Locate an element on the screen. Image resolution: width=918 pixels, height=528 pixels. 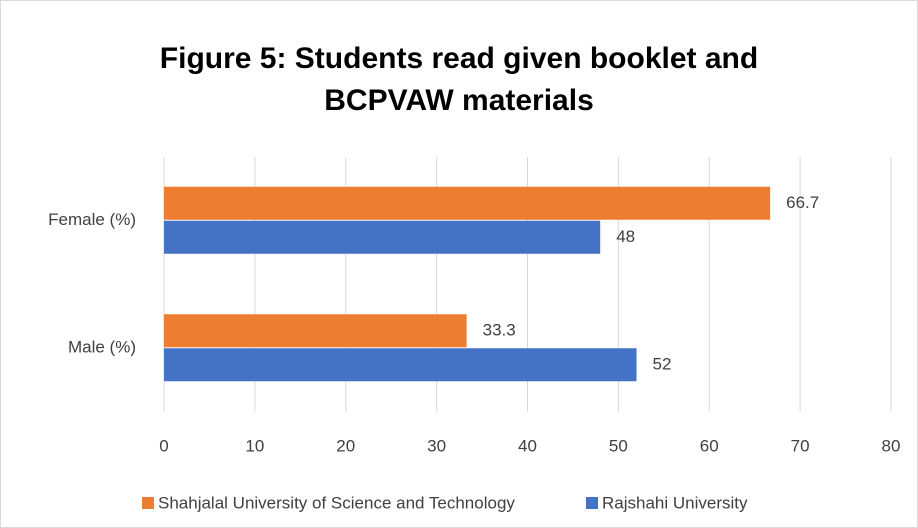
x-tick-label: 50 is located at coordinates (618, 445).